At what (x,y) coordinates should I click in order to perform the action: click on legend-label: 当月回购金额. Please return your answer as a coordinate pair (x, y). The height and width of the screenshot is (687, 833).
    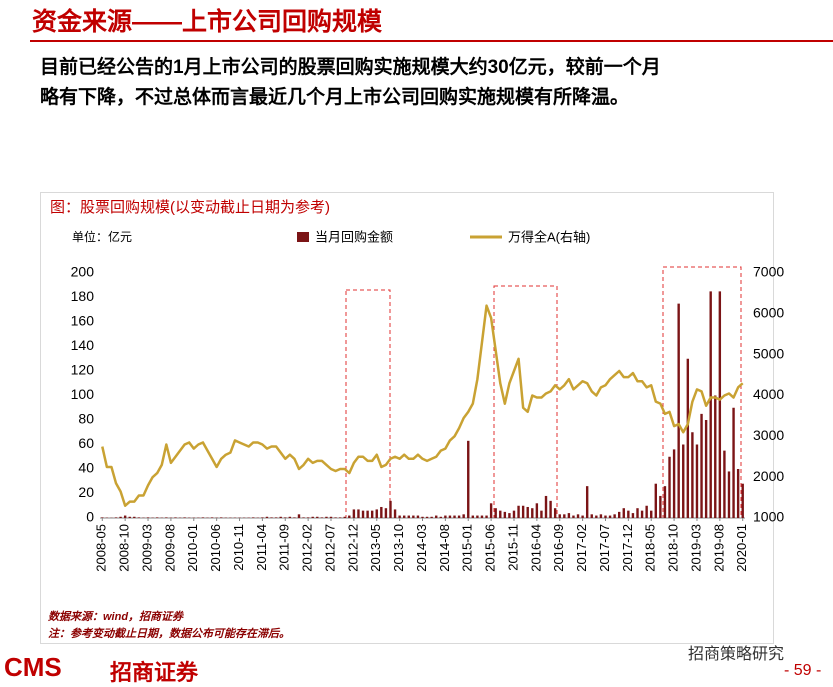
    Looking at the image, I should click on (354, 236).